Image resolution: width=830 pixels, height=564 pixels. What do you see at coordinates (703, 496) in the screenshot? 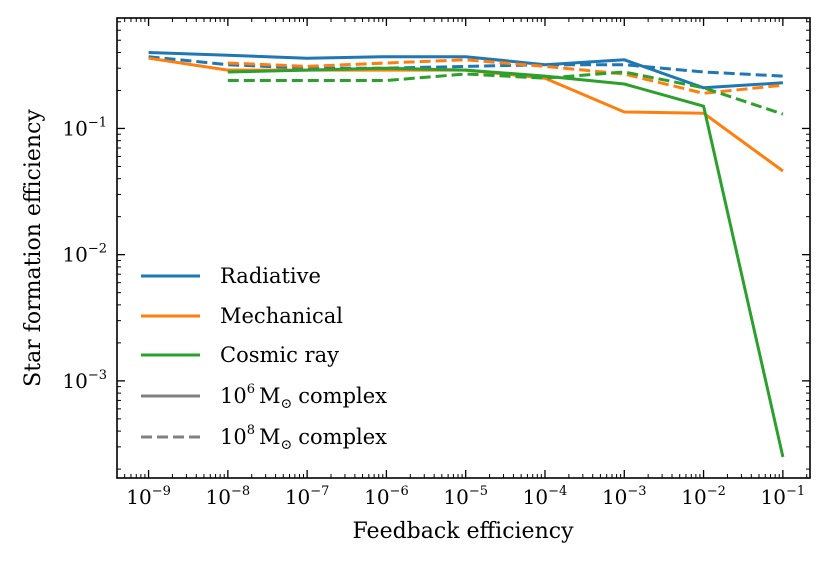
I see `x-tick-label: 10⁻²` at bounding box center [703, 496].